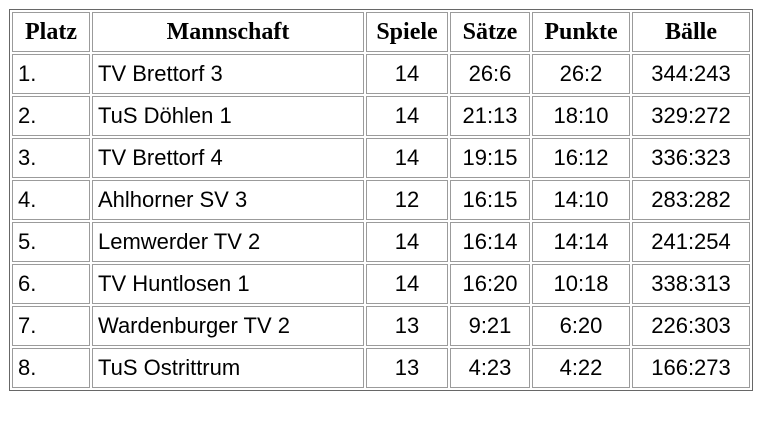 The image size is (761, 422). What do you see at coordinates (691, 32) in the screenshot?
I see `column-header-baelle: Bälle` at bounding box center [691, 32].